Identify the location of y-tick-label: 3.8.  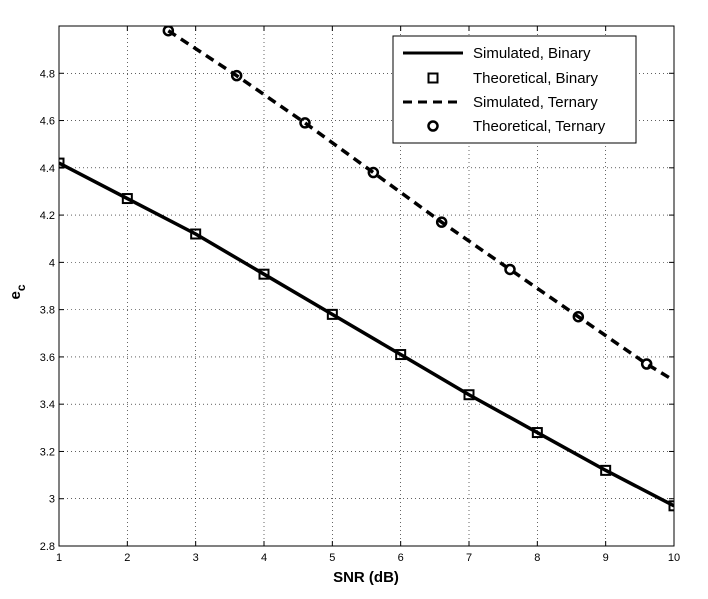
(47, 311).